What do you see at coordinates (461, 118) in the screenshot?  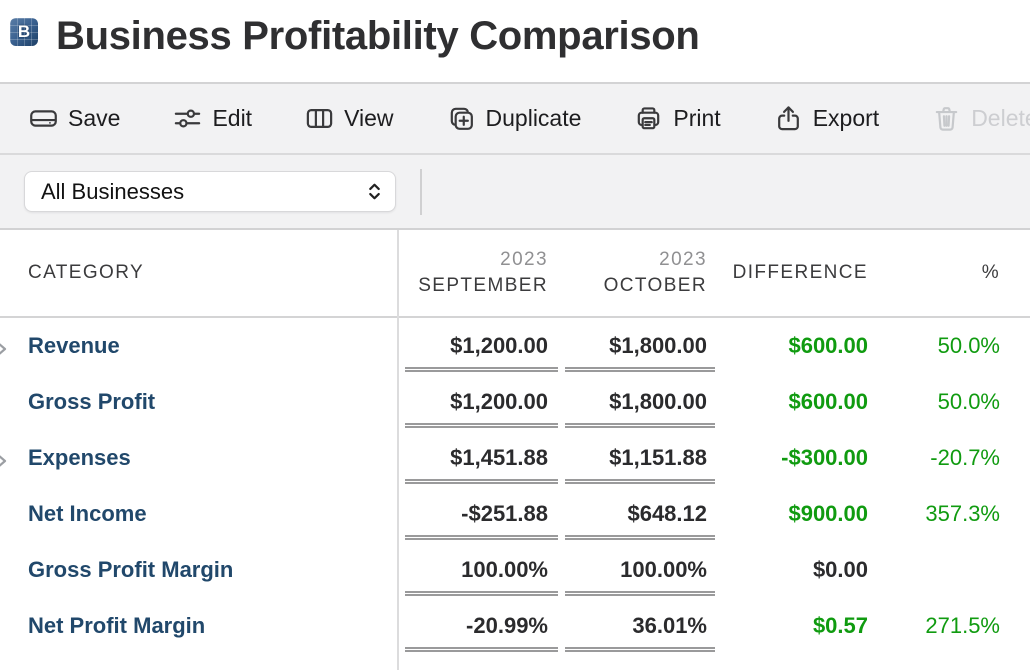 I see `duplicate-plus-icon` at bounding box center [461, 118].